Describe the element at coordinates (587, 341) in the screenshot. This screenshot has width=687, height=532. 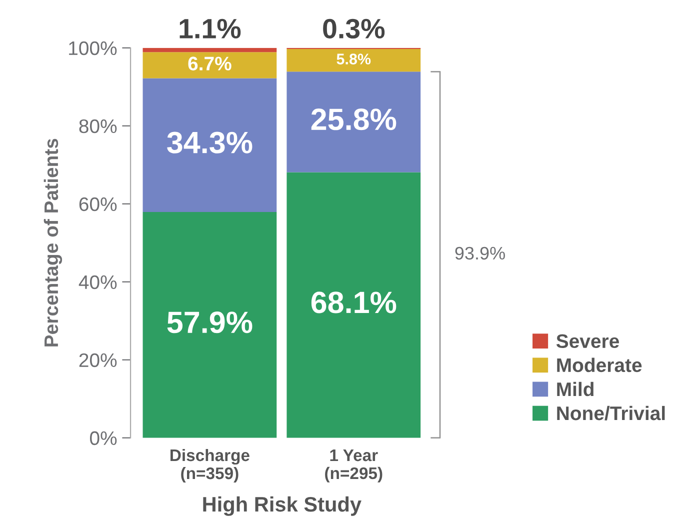
I see `legend-label: Severe` at that location.